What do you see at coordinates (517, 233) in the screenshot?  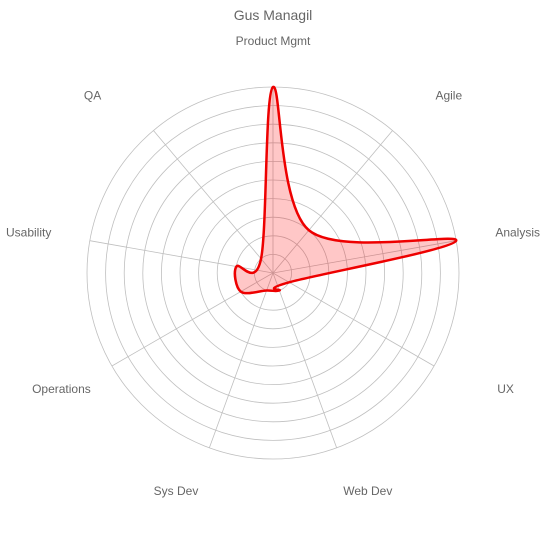 I see `axis-label-2: Analysis` at bounding box center [517, 233].